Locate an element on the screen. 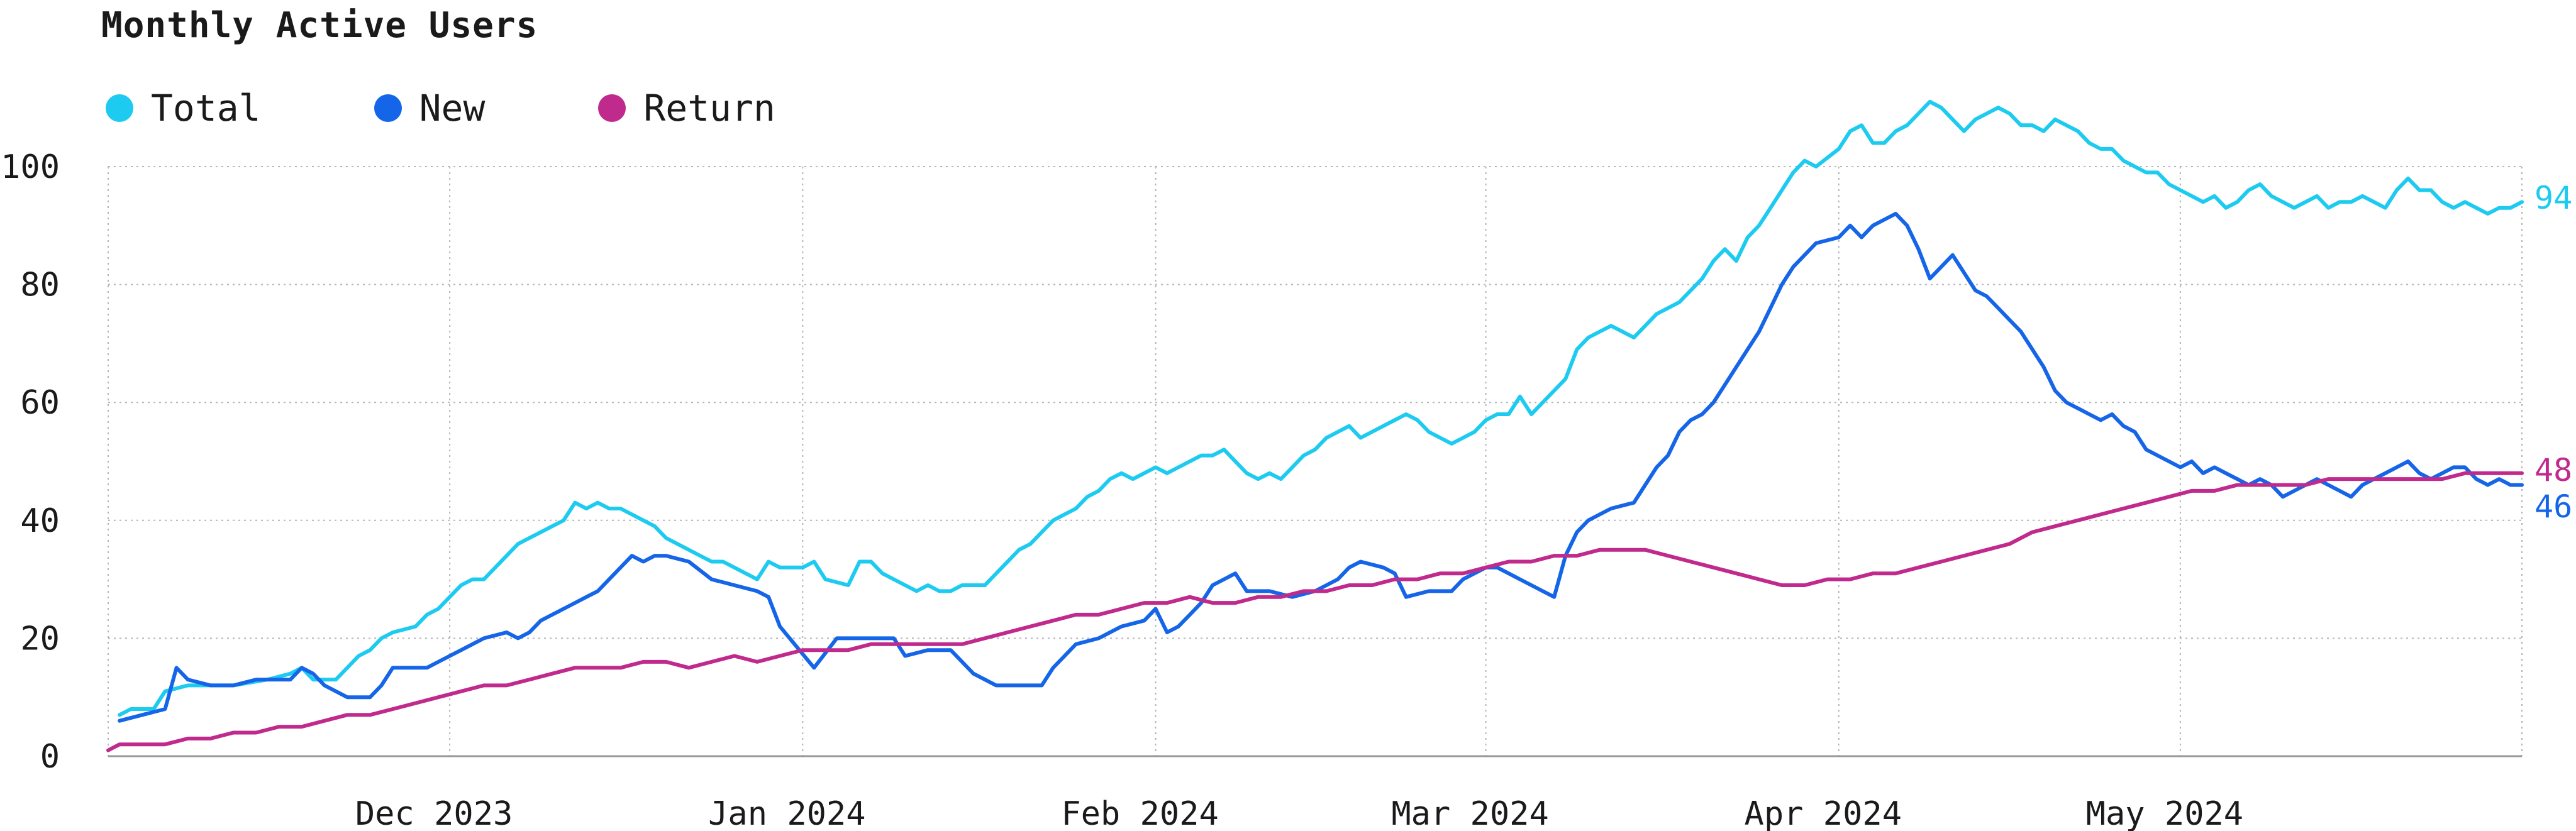 The width and height of the screenshot is (2576, 831). end-label-total: 94 is located at coordinates (2553, 198).